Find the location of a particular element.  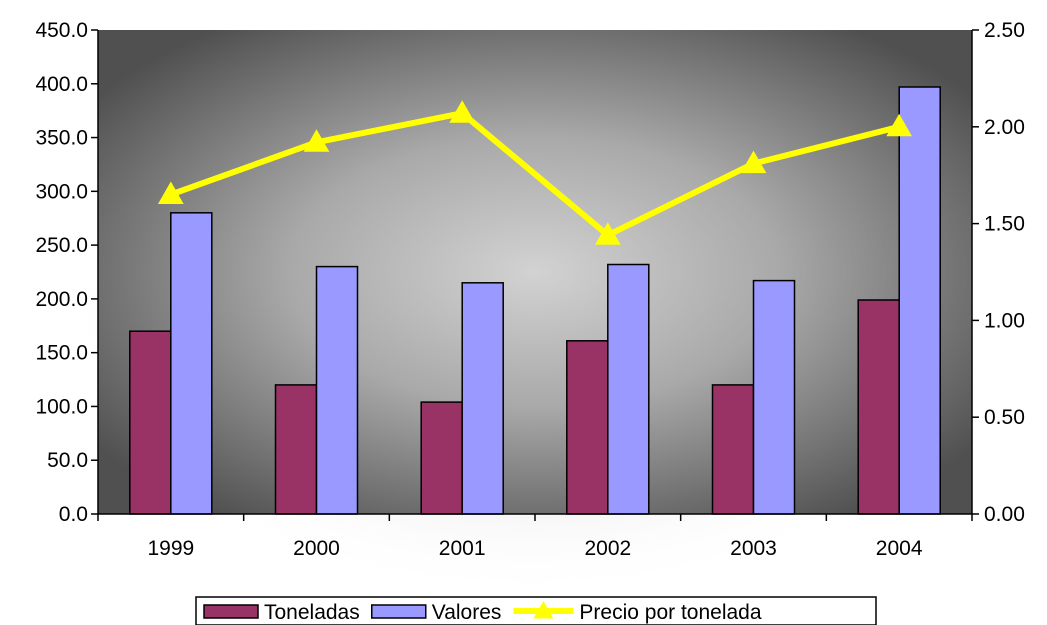

y-right-tick-label: 1.50 is located at coordinates (1004, 224).